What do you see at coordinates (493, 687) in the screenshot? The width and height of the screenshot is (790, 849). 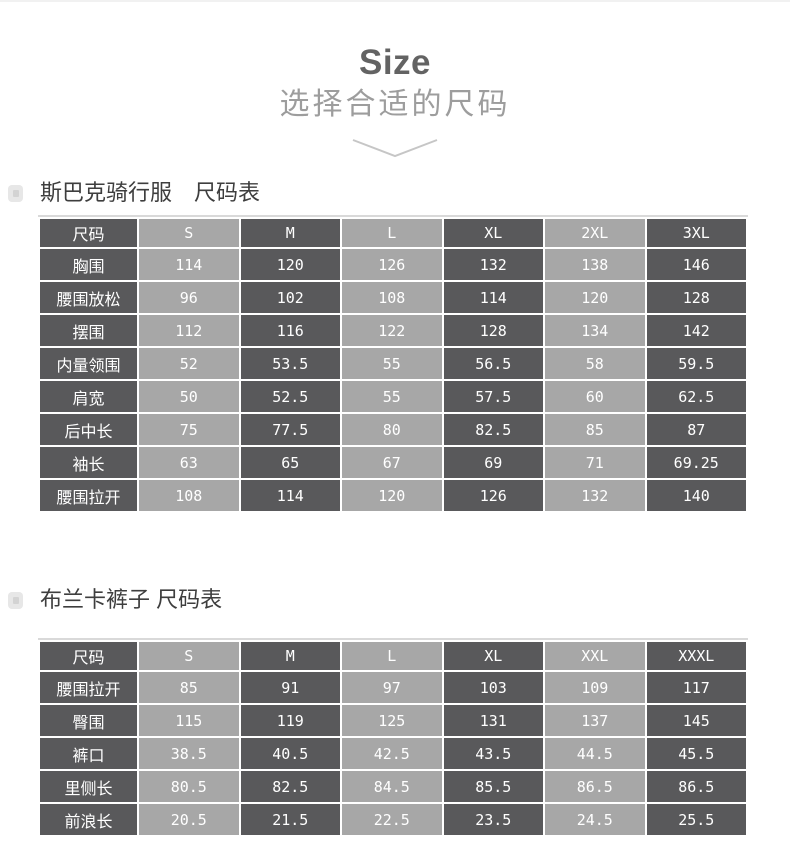 I see `value-cell: 103` at bounding box center [493, 687].